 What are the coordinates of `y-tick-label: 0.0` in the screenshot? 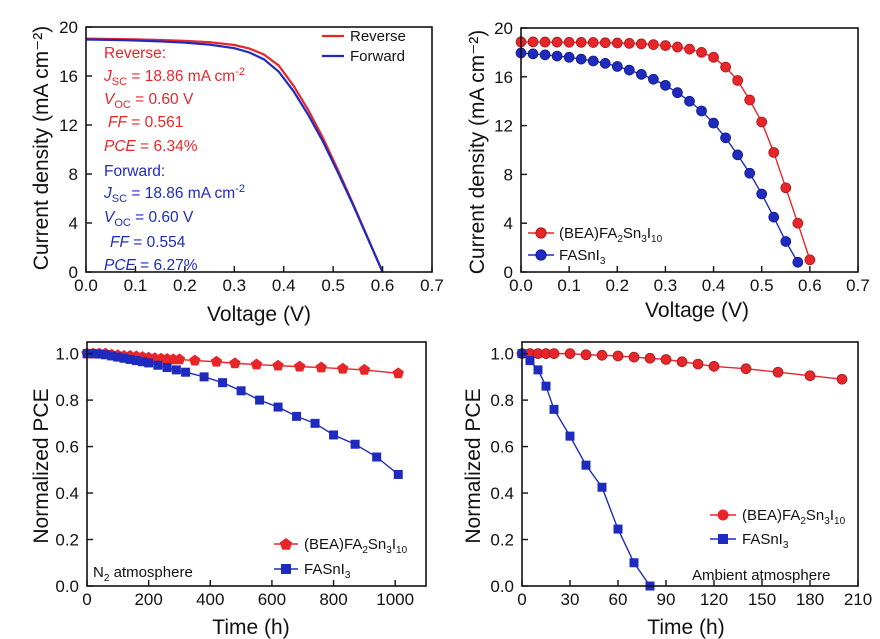 It's located at (502, 586).